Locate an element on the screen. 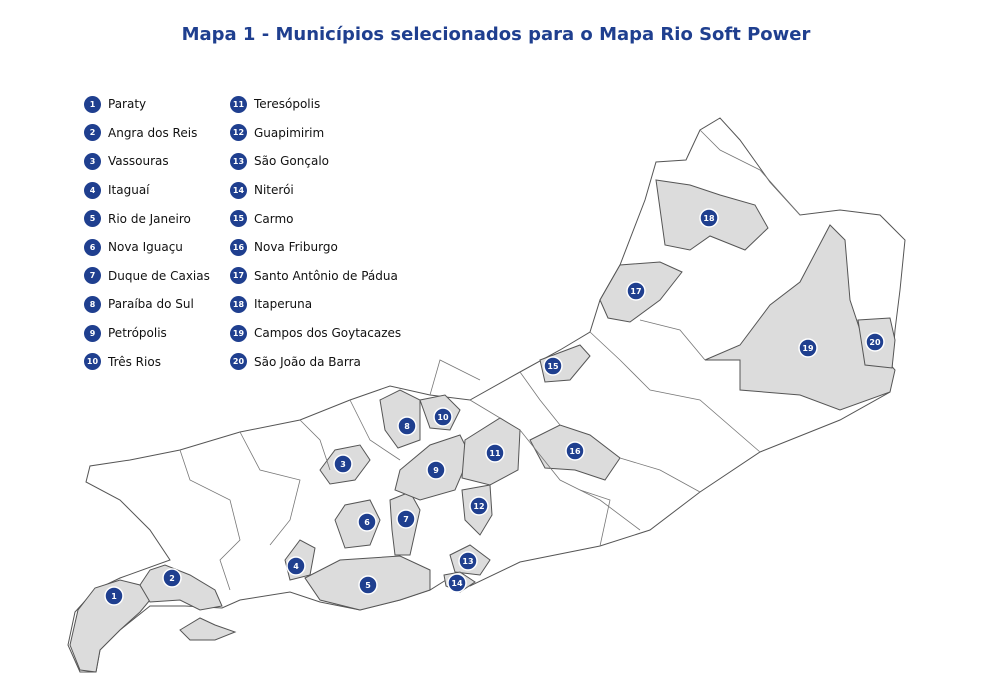 Image resolution: width=992 pixels, height=698 pixels. marker-label: 2 is located at coordinates (172, 578).